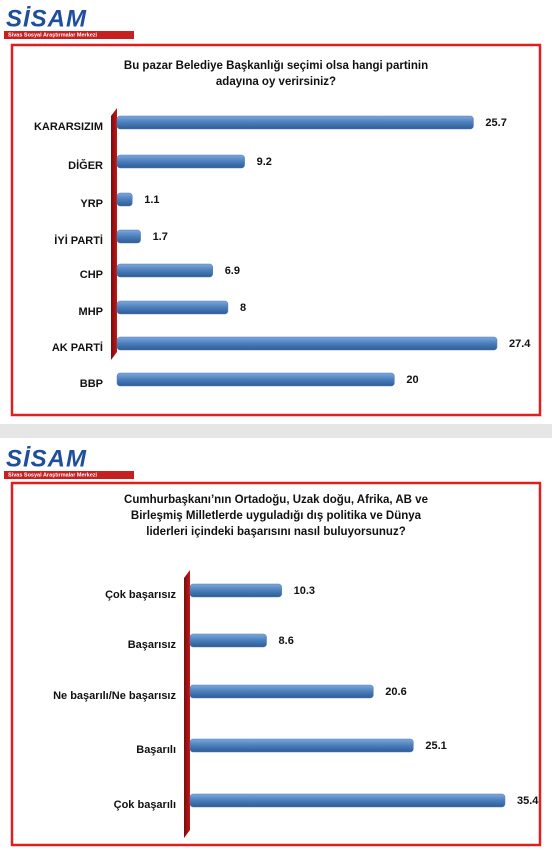  I want to click on value-label: 6.9, so click(232, 271).